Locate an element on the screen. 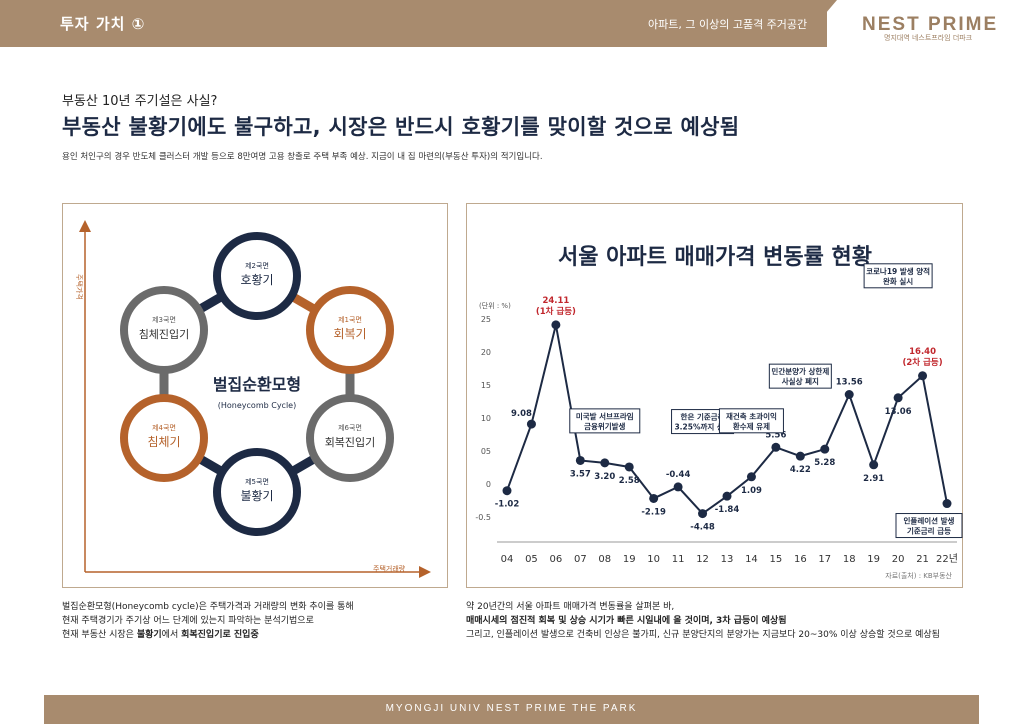 Image resolution: width=1024 pixels, height=724 pixels. x-tick-label: 04 is located at coordinates (507, 559).